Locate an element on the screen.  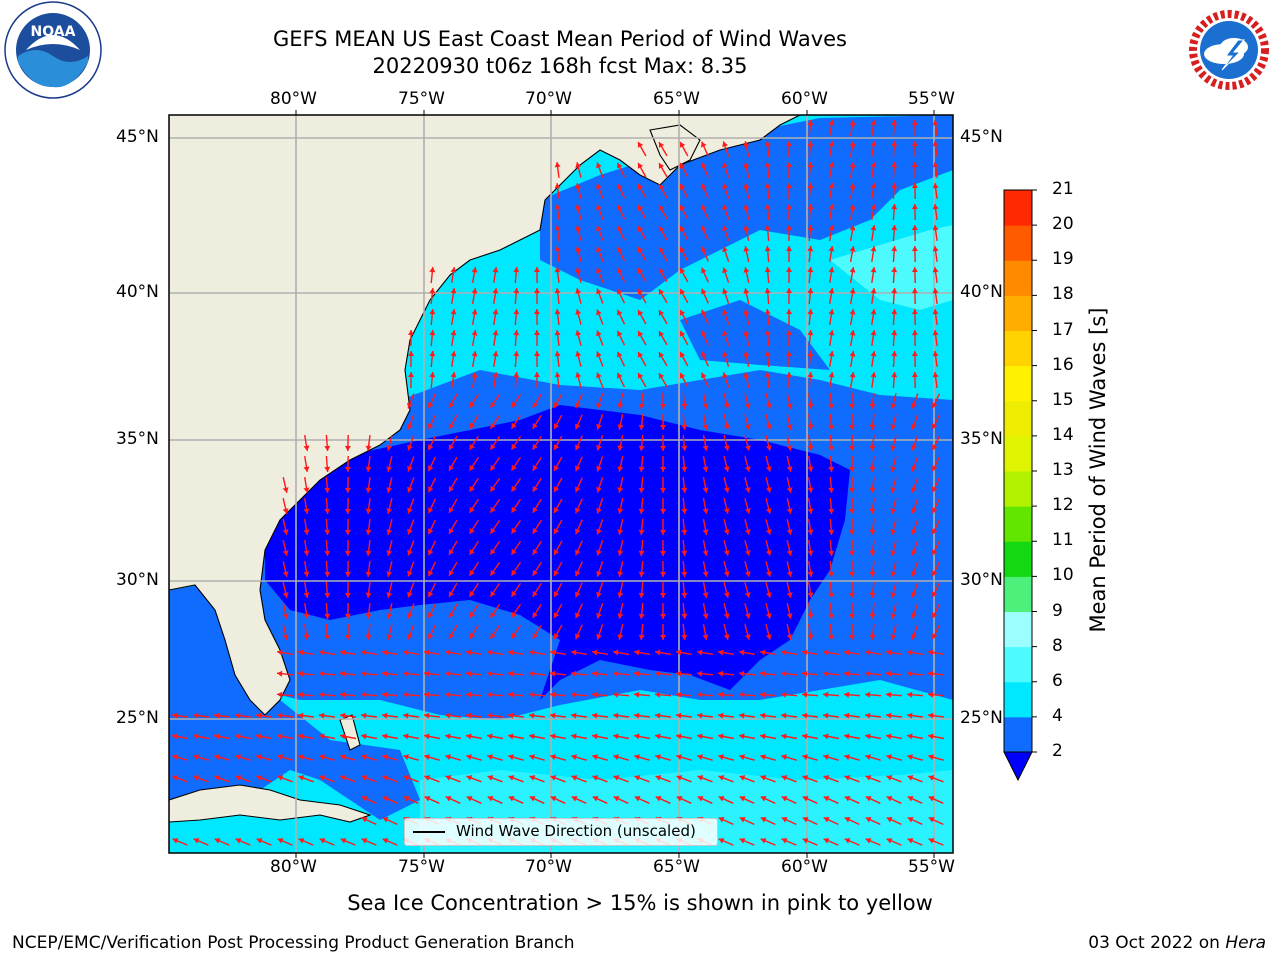
lat-tick-right-30n: 30°N is located at coordinates (981, 580).